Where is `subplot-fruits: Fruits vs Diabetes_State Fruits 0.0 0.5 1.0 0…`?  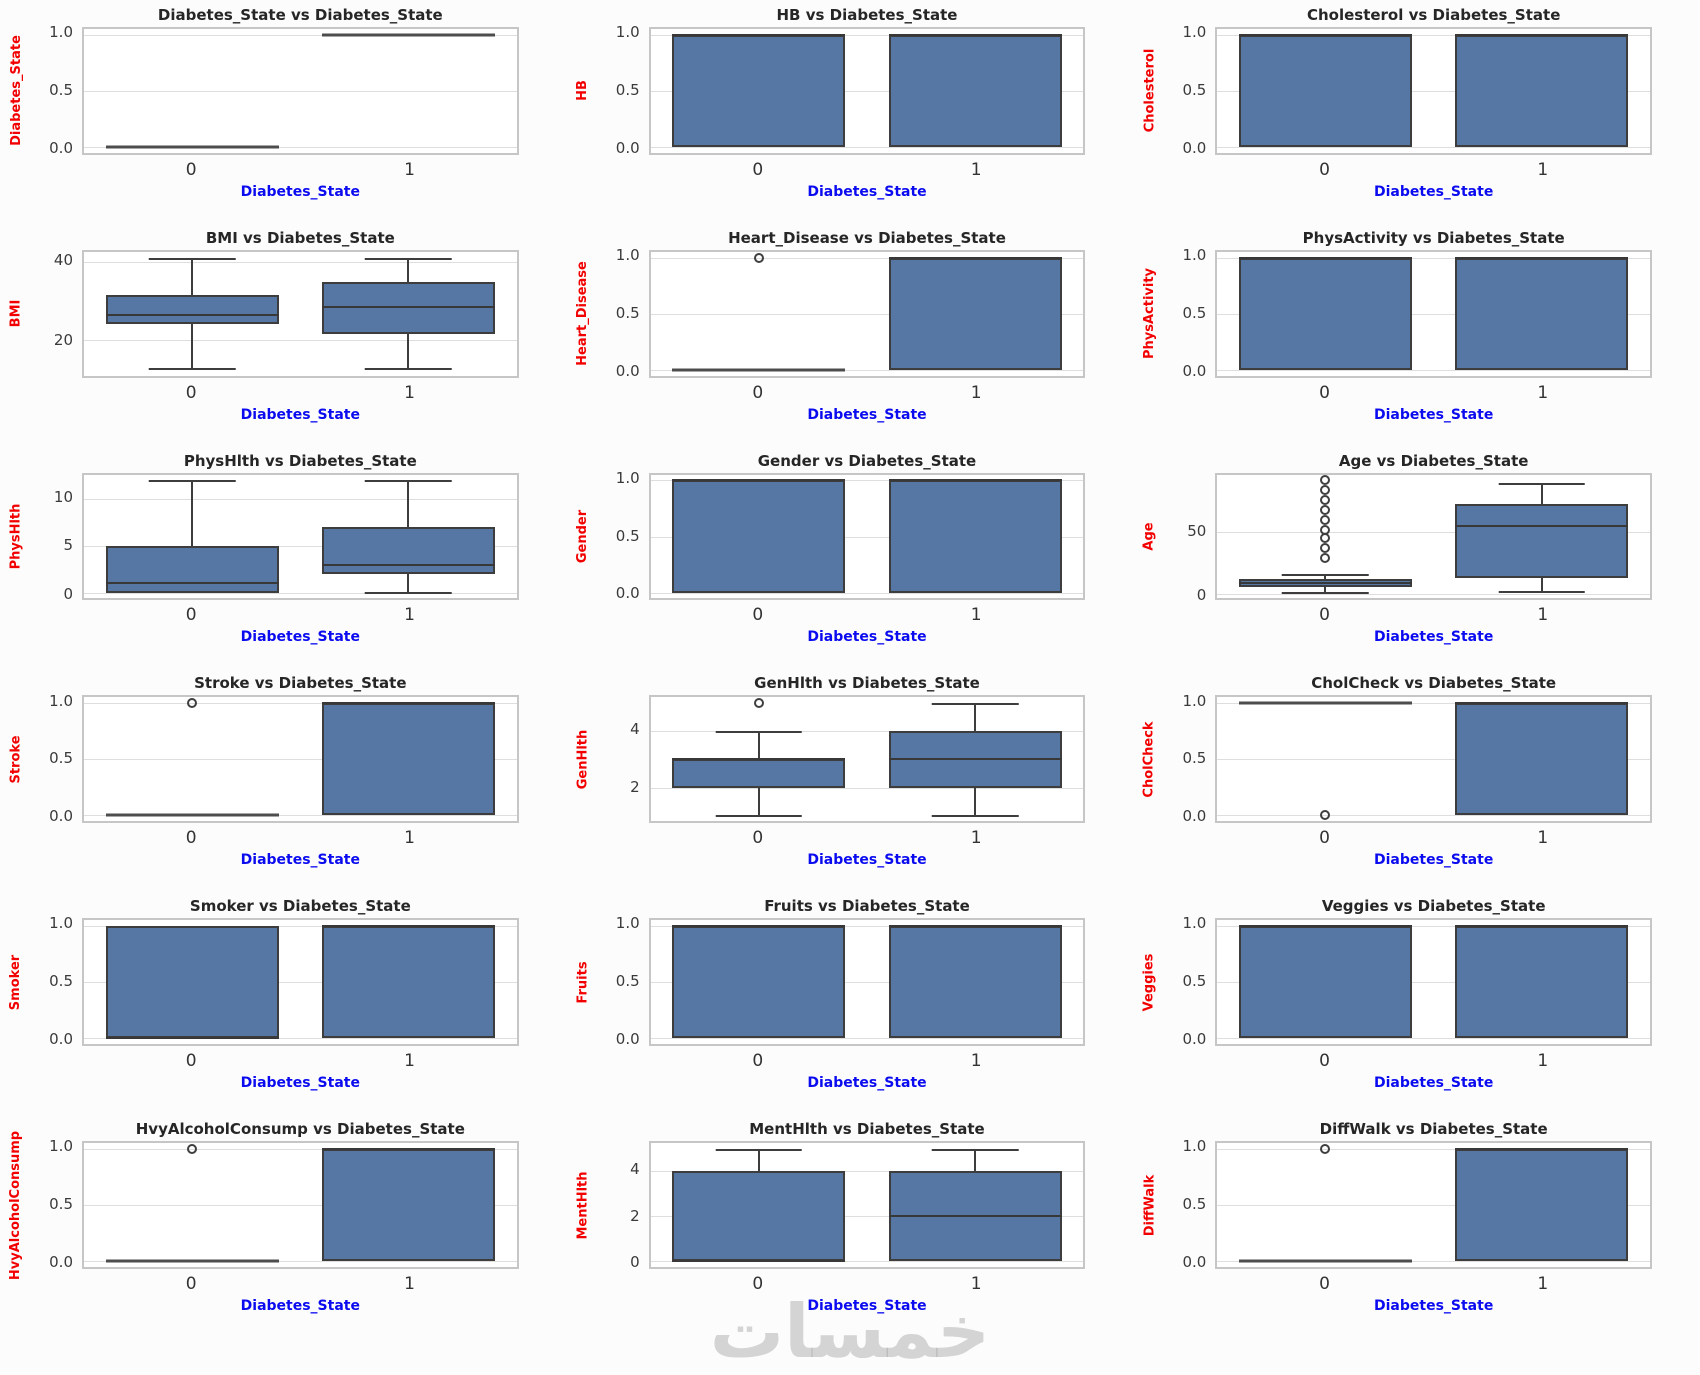
subplot-fruits: Fruits vs Diabetes_State Fruits 0.0 0.5 1.0 0… is located at coordinates (850, 1002).